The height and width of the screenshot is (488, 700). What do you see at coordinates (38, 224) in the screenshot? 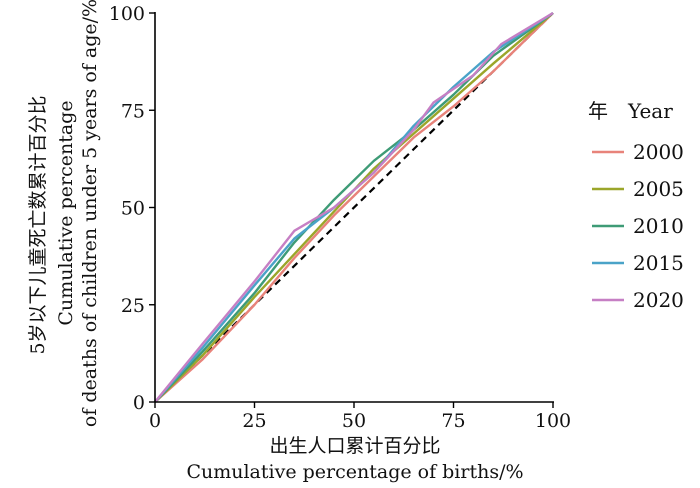
I see `y-axis-label-zh: 5岁以下儿童死亡数累计百分比` at bounding box center [38, 224].